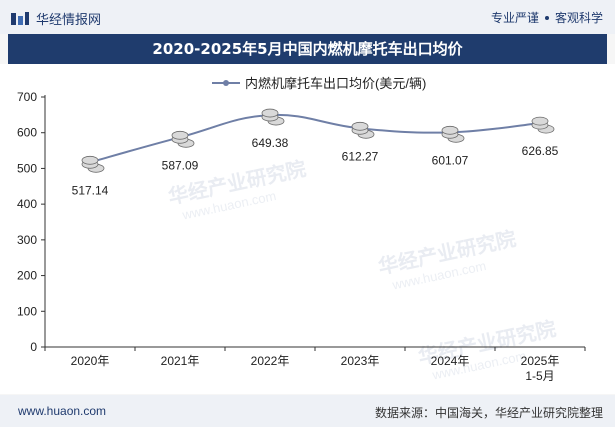 The width and height of the screenshot is (615, 427). What do you see at coordinates (27, 311) in the screenshot?
I see `y-tick-label: 100` at bounding box center [27, 311].